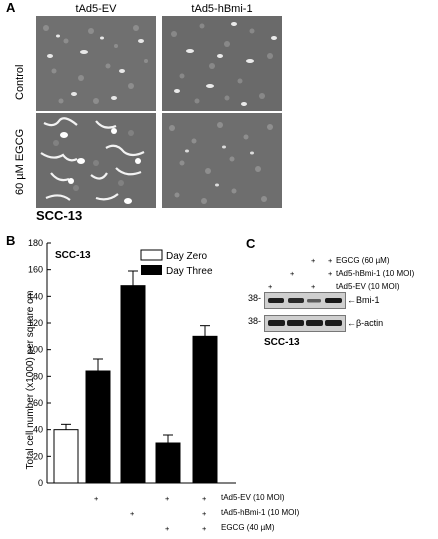  What do you see at coordinates (365, 323) in the screenshot?
I see `band-label-actin: ←β-actin` at bounding box center [365, 323].